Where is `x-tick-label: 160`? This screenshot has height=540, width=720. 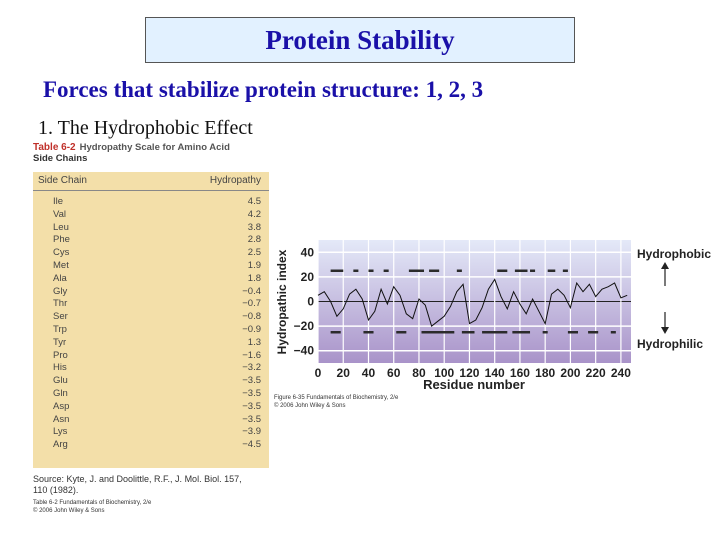 x-tick-label: 160 is located at coordinates (520, 373).